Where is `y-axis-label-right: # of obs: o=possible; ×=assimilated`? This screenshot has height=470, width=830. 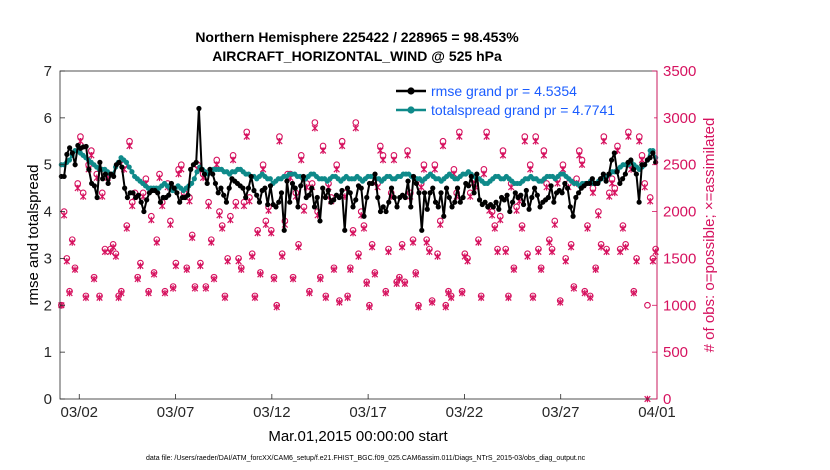 y-axis-label-right: # of obs: o=possible; ×=assimilated is located at coordinates (709, 235).